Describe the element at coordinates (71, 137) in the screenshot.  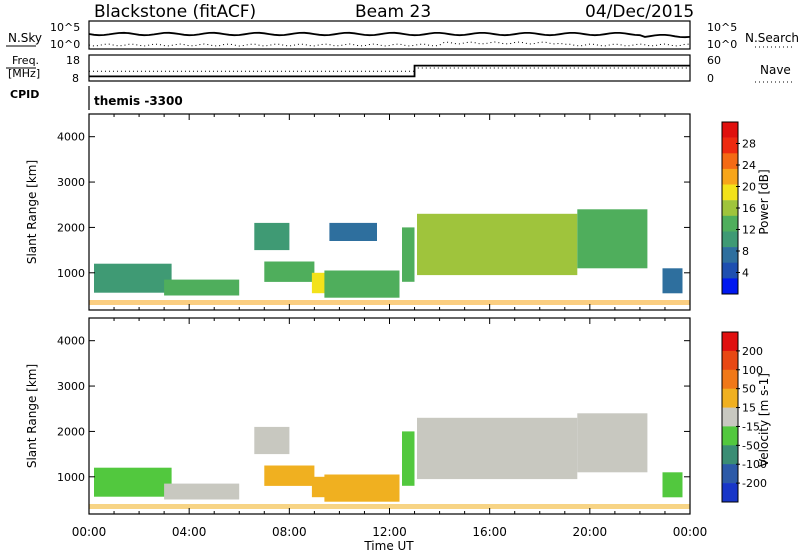
I see `power-ytick-label: 4000` at that location.